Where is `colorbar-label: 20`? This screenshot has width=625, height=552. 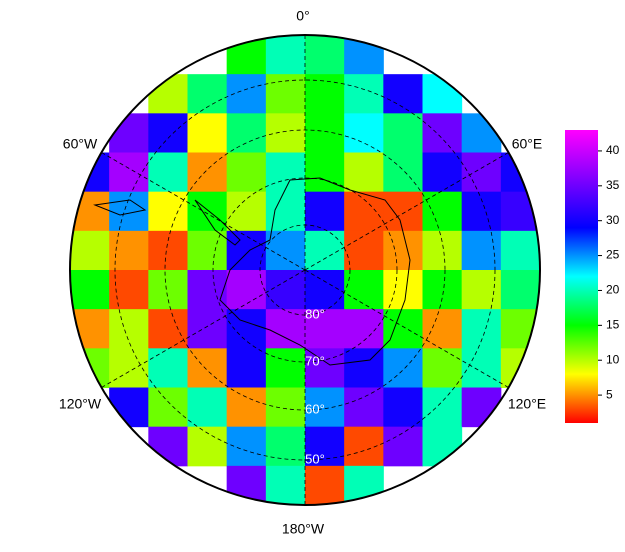 colorbar-label: 20 is located at coordinates (613, 290).